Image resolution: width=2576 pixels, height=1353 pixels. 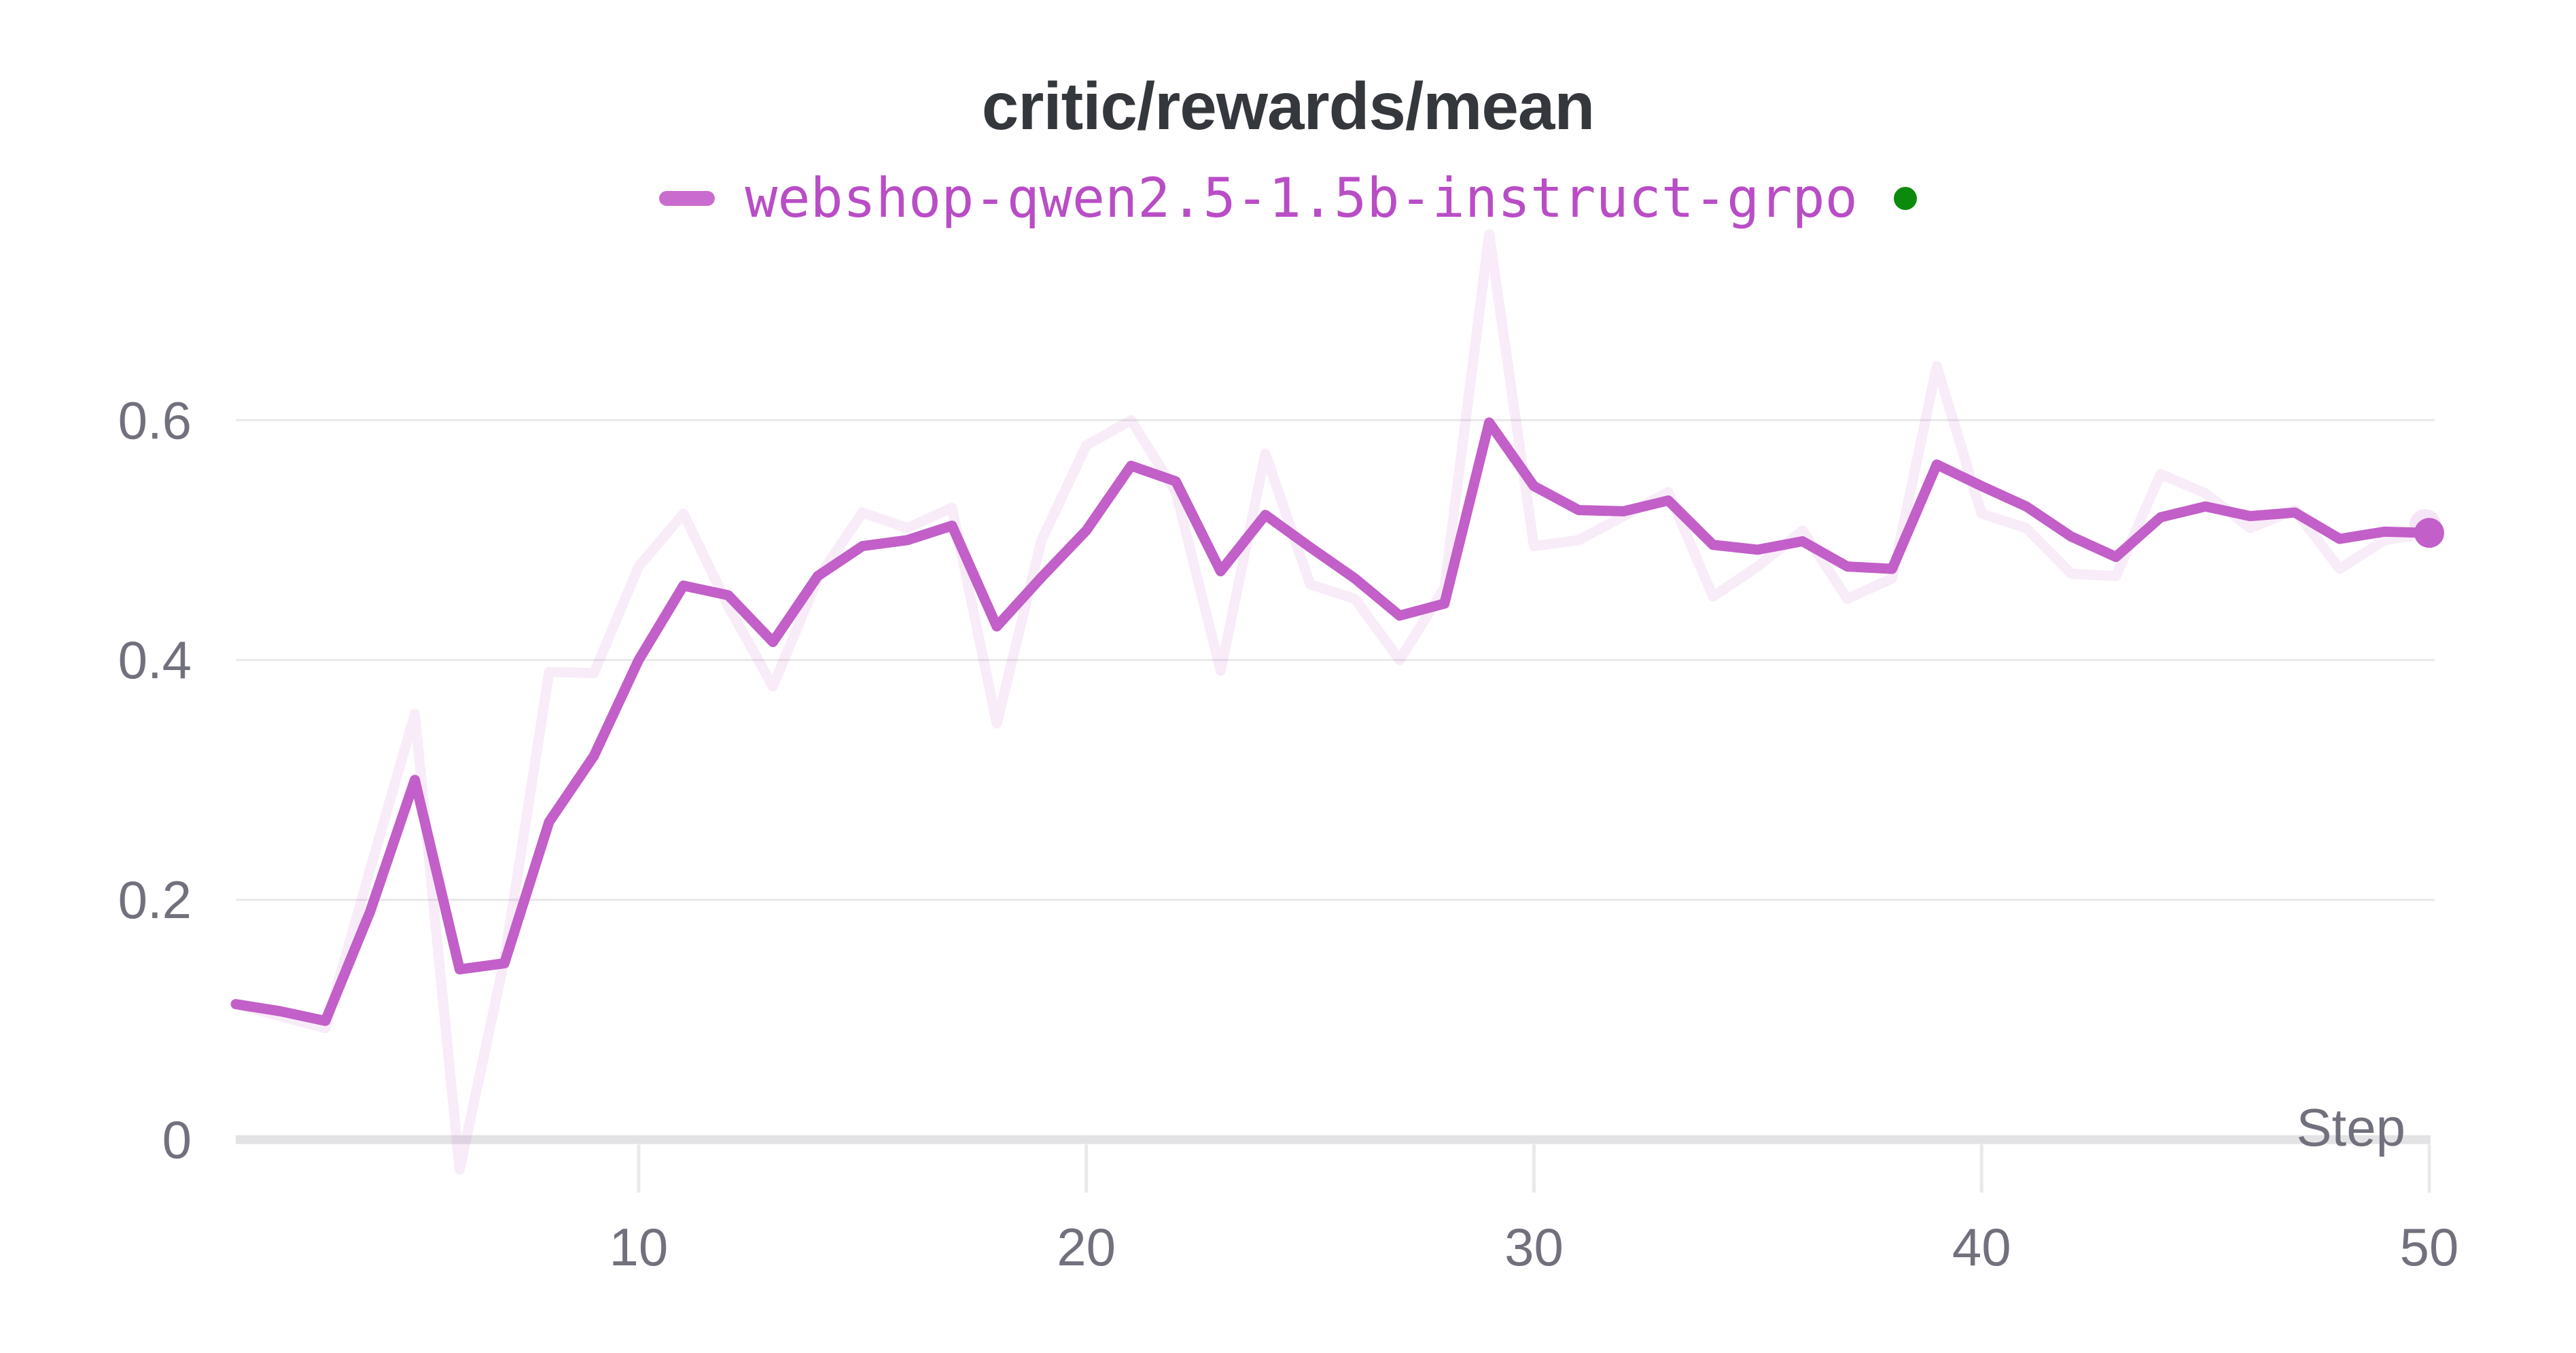 What do you see at coordinates (687, 198) in the screenshot?
I see `line-swatch-icon` at bounding box center [687, 198].